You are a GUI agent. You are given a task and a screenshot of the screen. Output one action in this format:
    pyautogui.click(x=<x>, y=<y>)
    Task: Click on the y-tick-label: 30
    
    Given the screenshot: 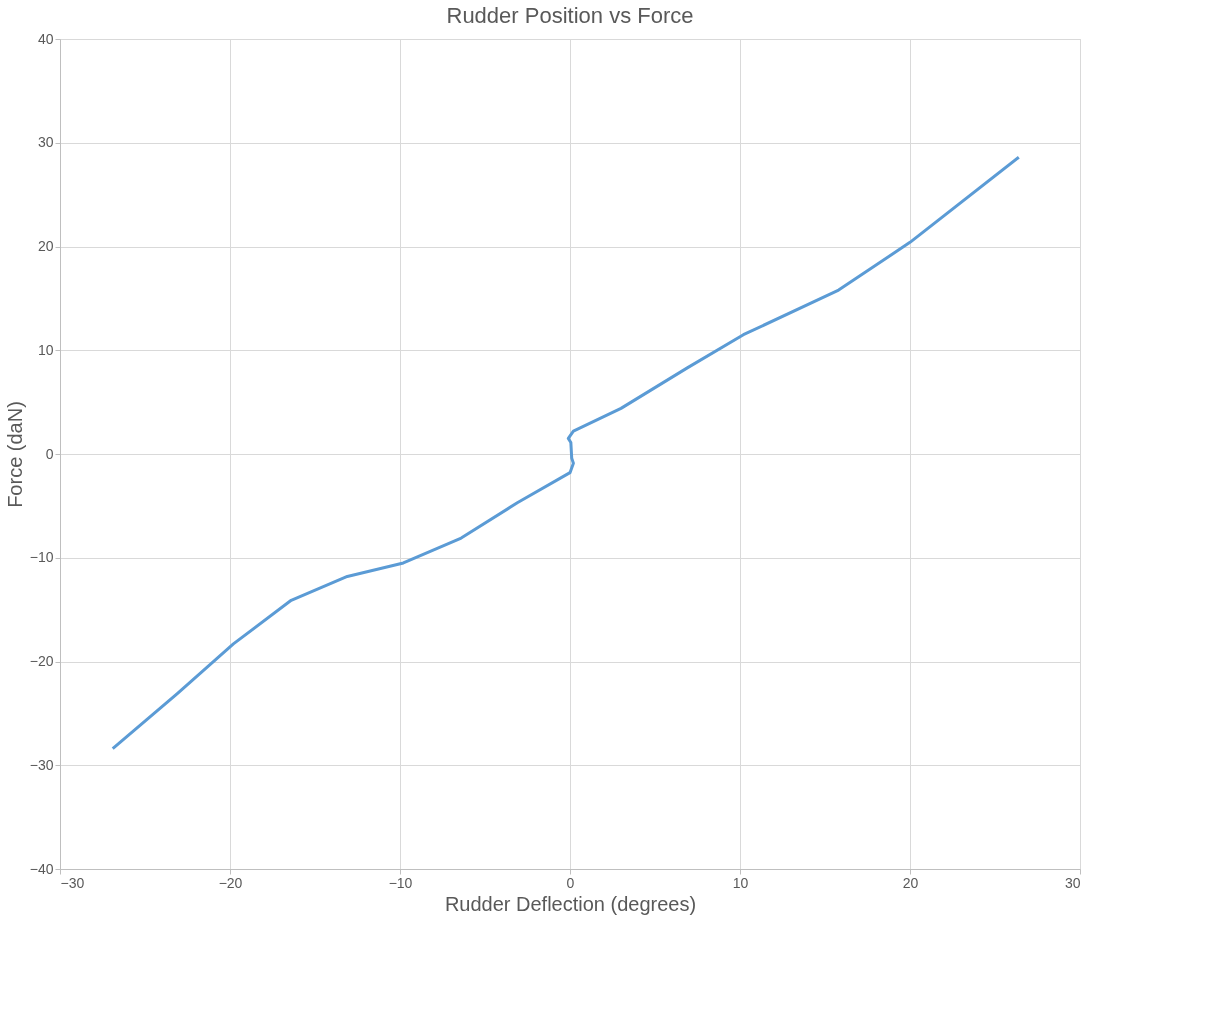 What is the action you would take?
    pyautogui.click(x=45, y=142)
    